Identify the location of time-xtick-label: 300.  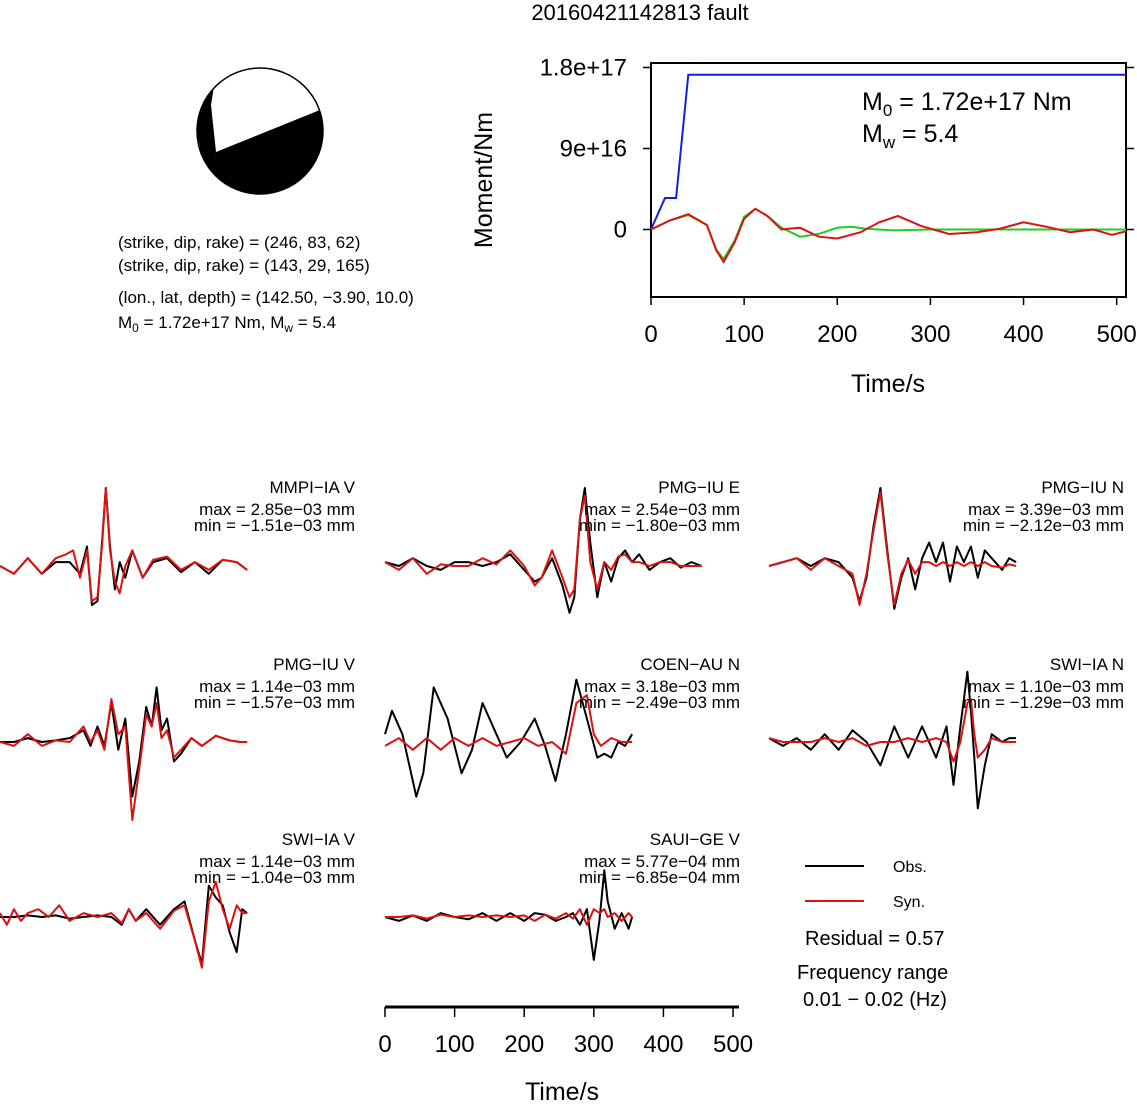
(594, 1044).